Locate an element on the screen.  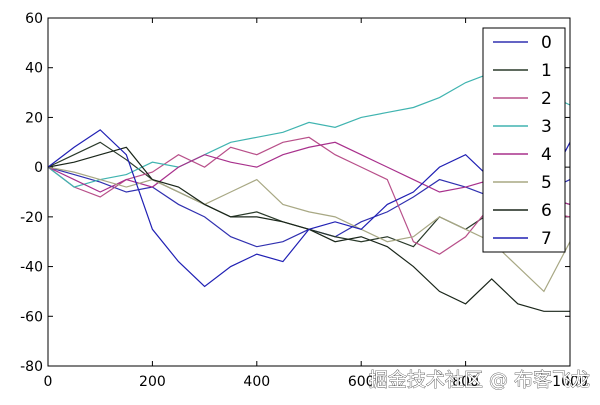
y-tick-label: -40 is located at coordinates (31, 268).